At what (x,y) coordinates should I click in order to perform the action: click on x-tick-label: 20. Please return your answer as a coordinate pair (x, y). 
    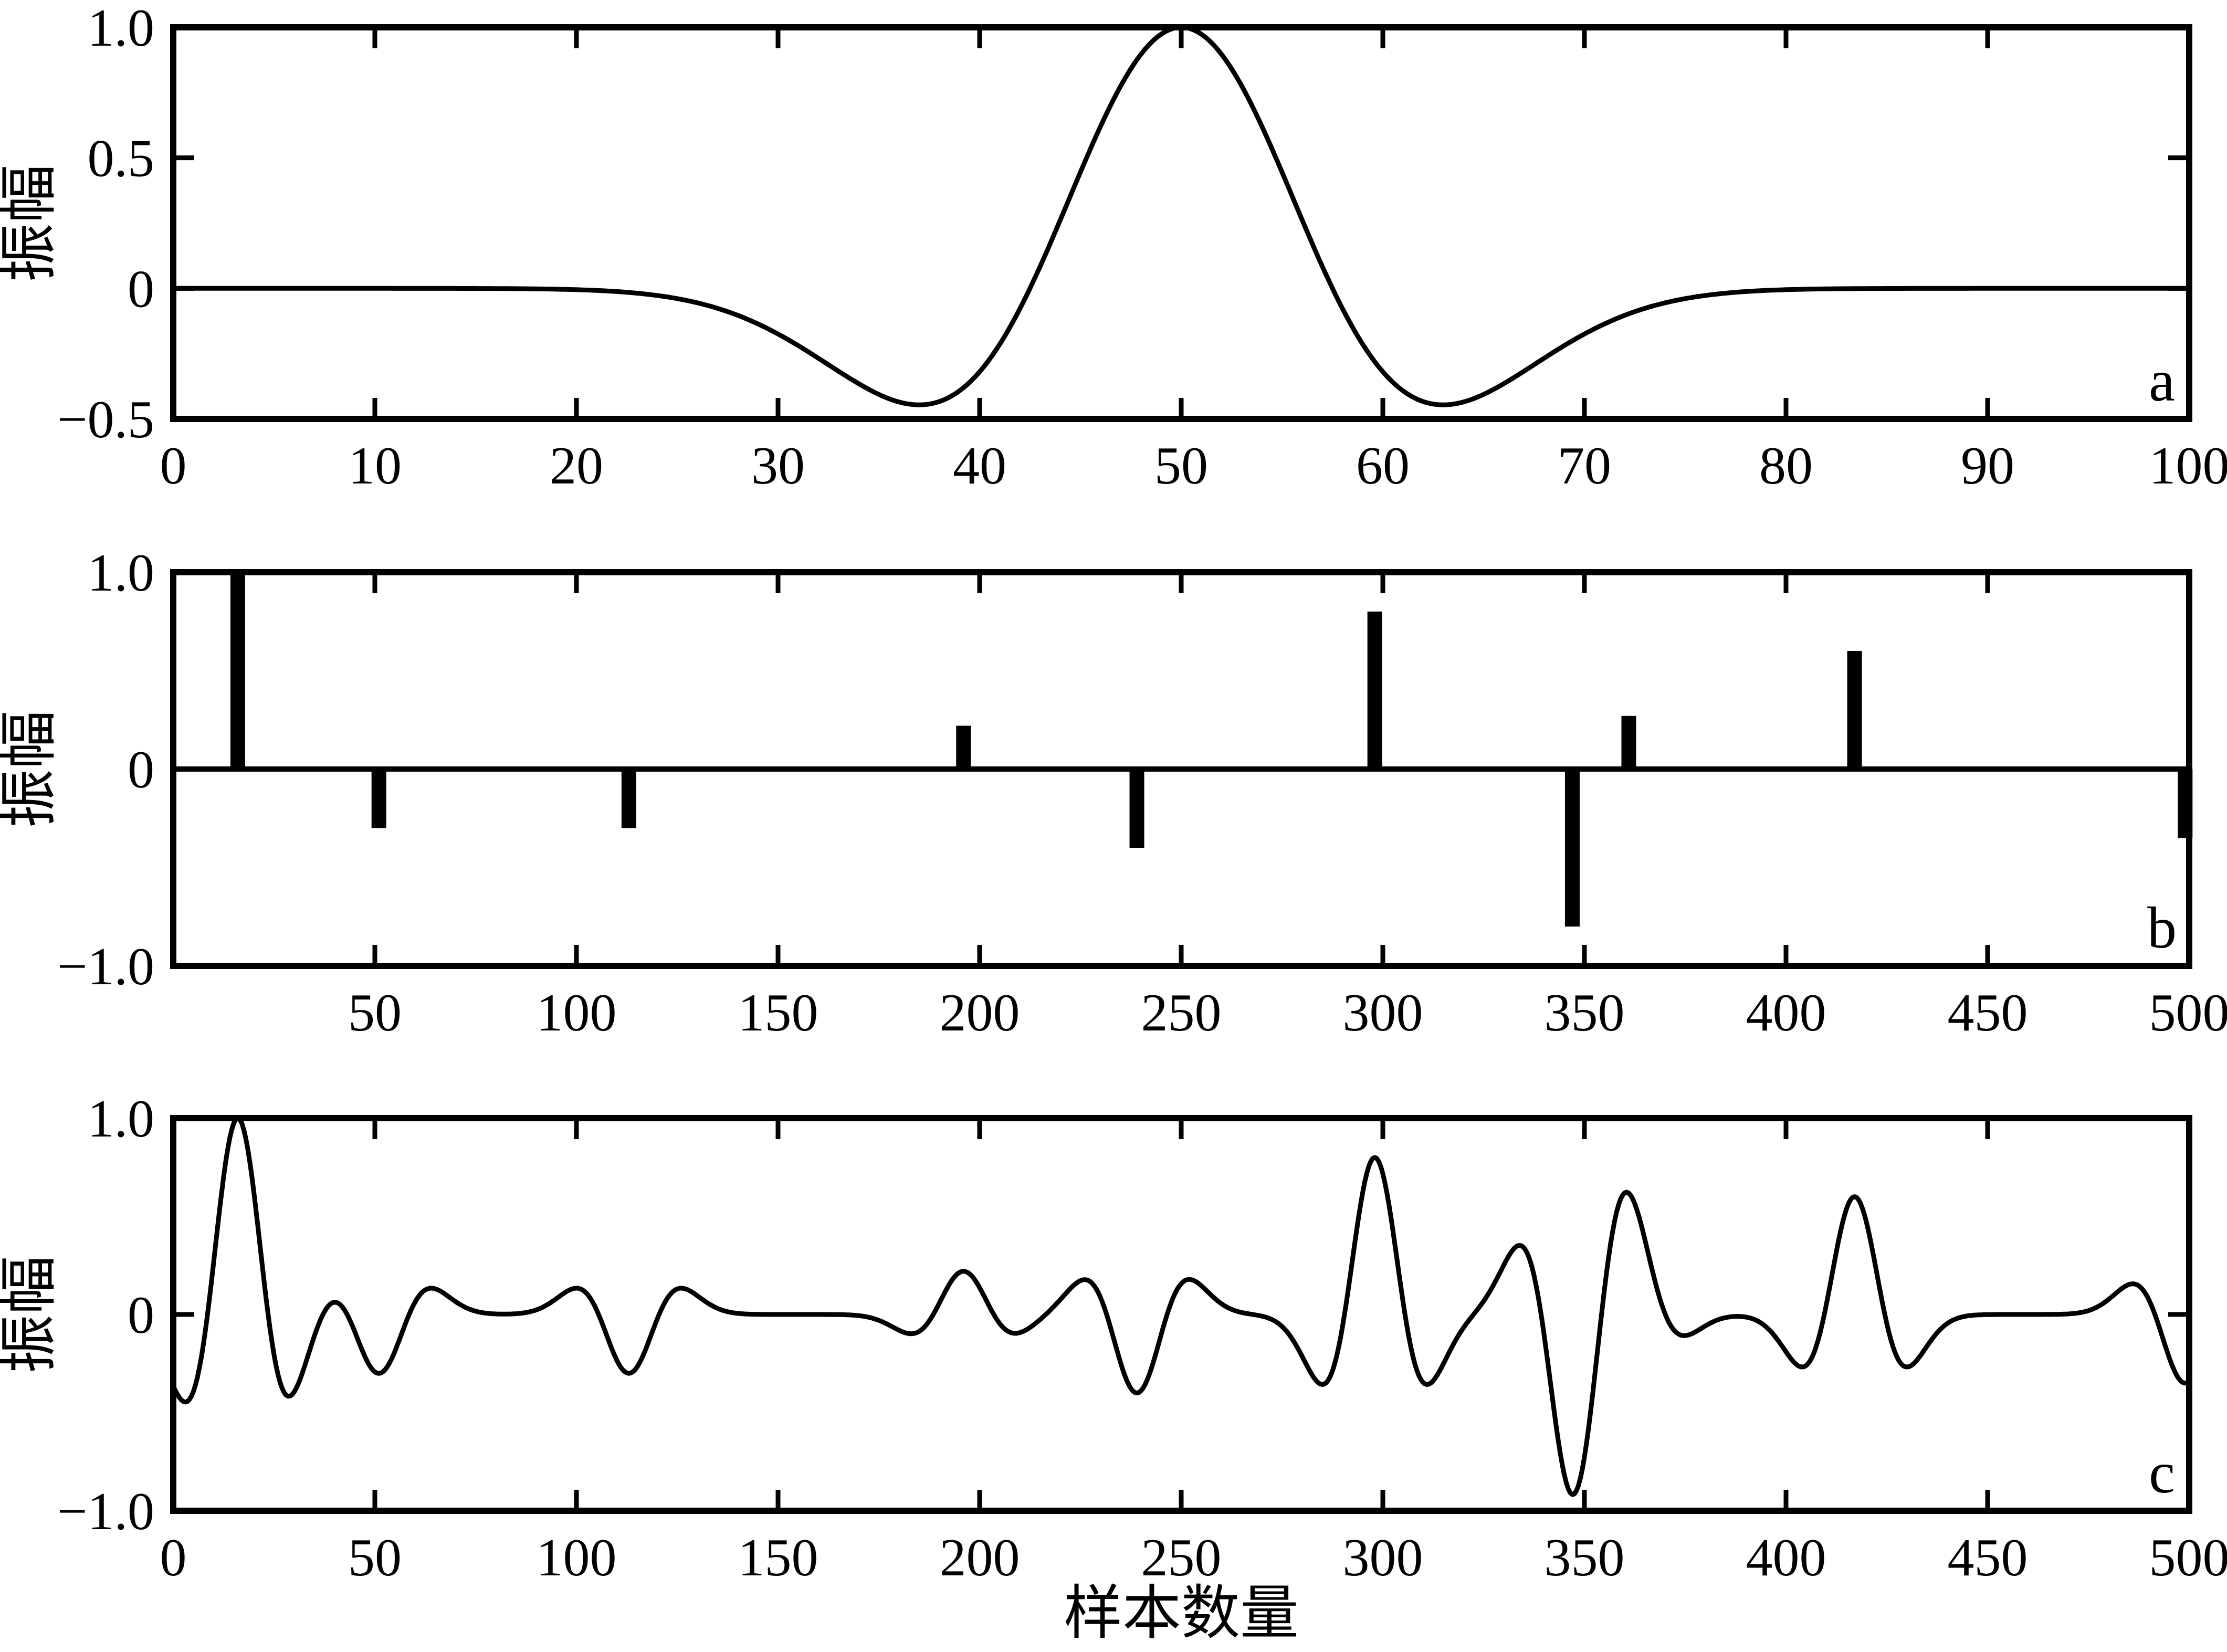
    Looking at the image, I should click on (577, 466).